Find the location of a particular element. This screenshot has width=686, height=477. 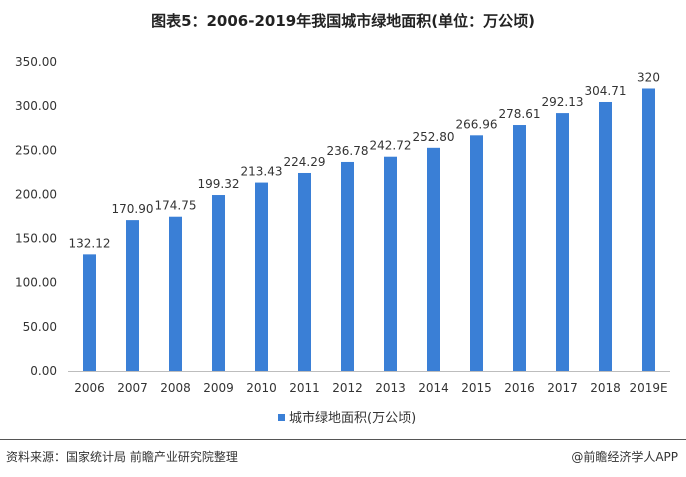

x-tick-label: 2006 is located at coordinates (89, 388).